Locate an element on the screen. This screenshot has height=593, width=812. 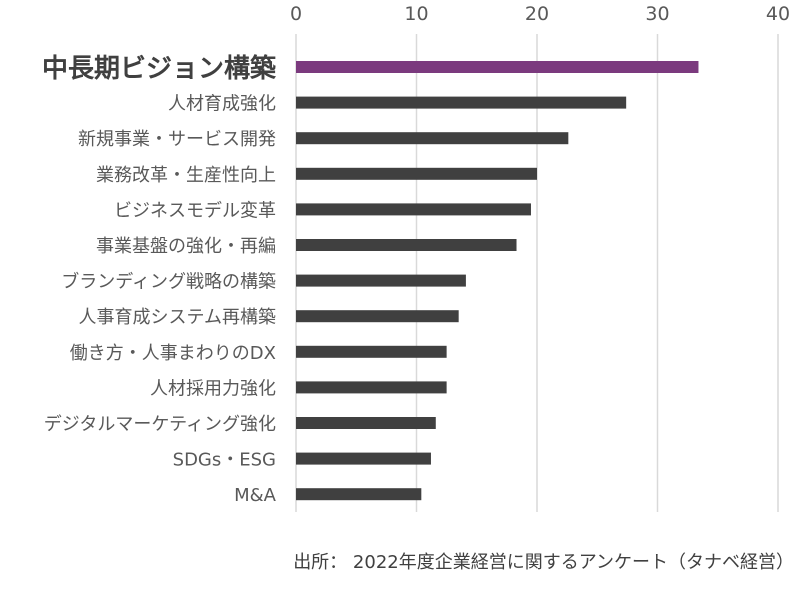
category-label: 業務改革・生産性向上 is located at coordinates (186, 175).